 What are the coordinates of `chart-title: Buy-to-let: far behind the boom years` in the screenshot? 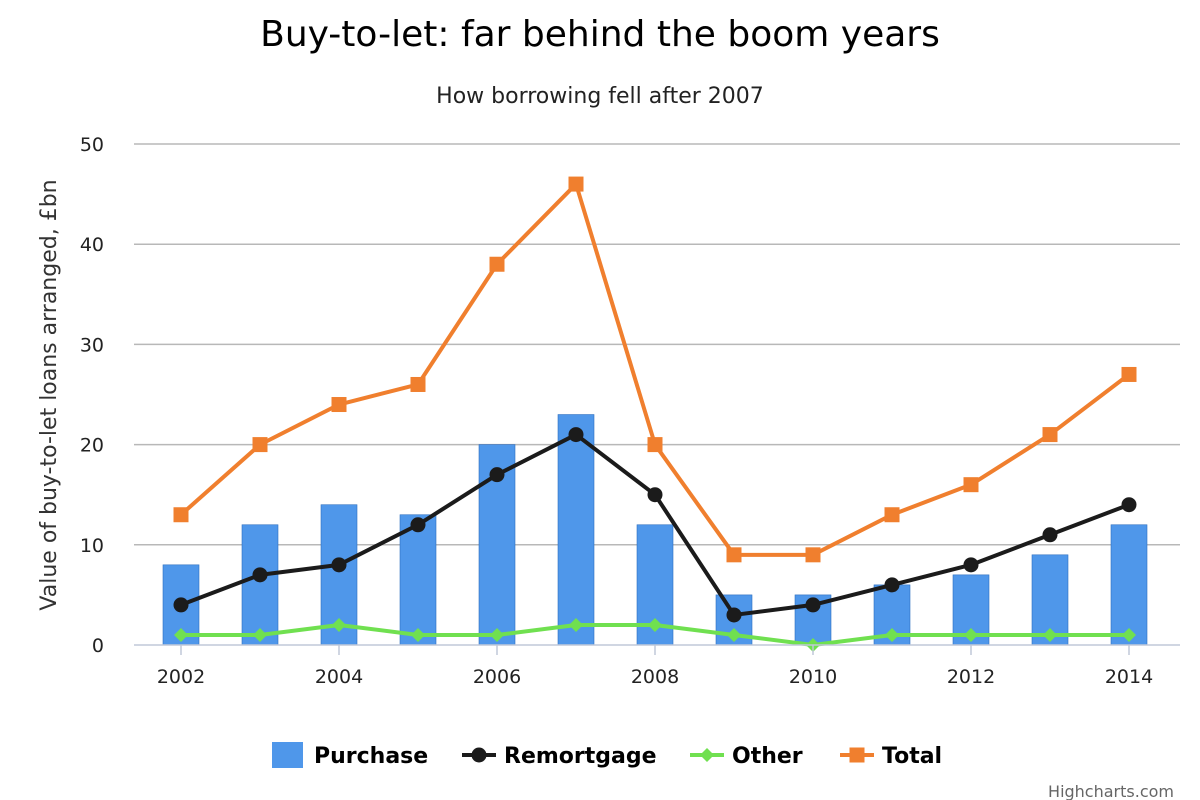 It's located at (600, 34).